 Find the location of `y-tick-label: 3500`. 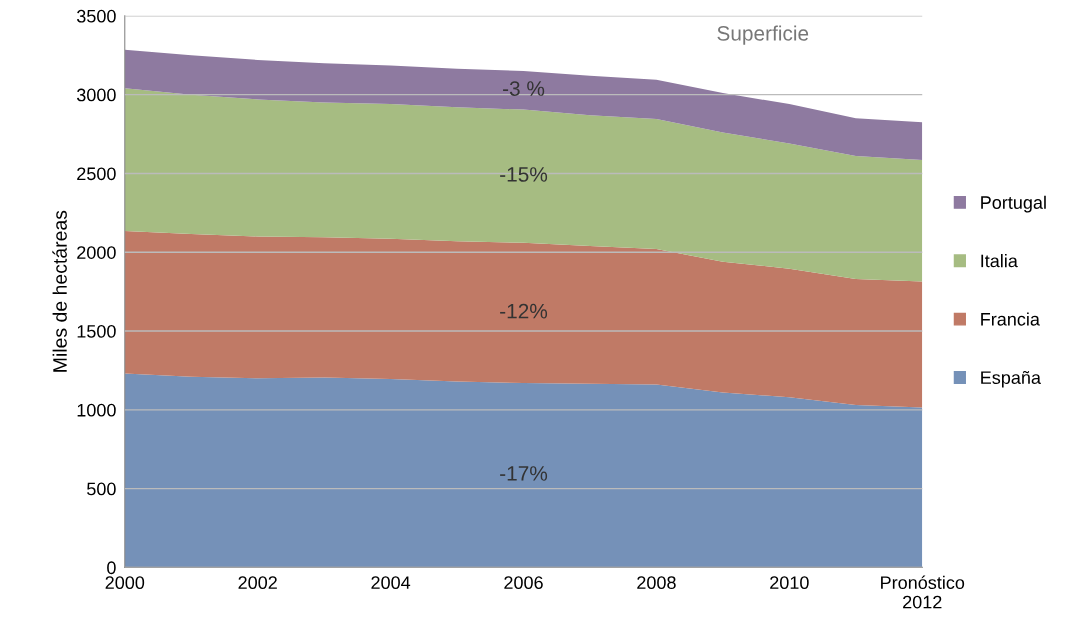

y-tick-label: 3500 is located at coordinates (96, 16).